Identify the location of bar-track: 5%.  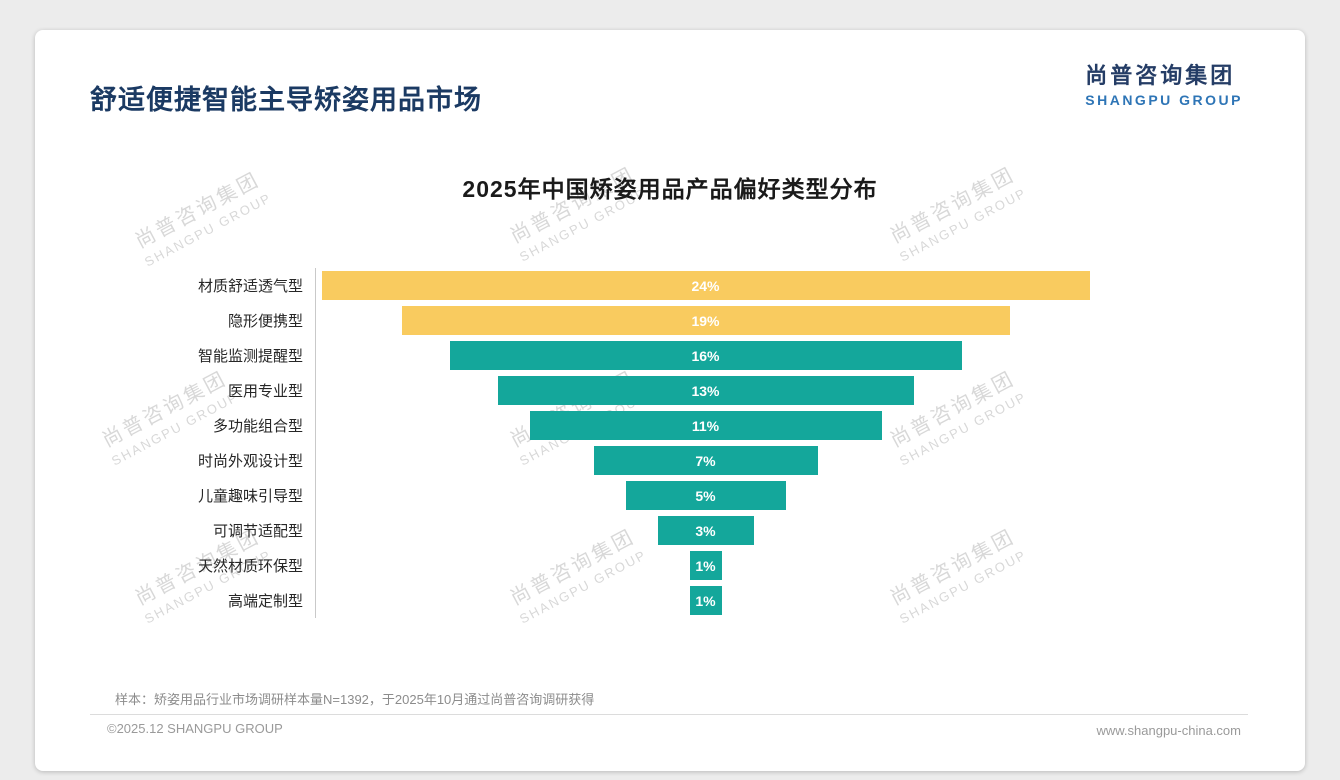
(705, 495).